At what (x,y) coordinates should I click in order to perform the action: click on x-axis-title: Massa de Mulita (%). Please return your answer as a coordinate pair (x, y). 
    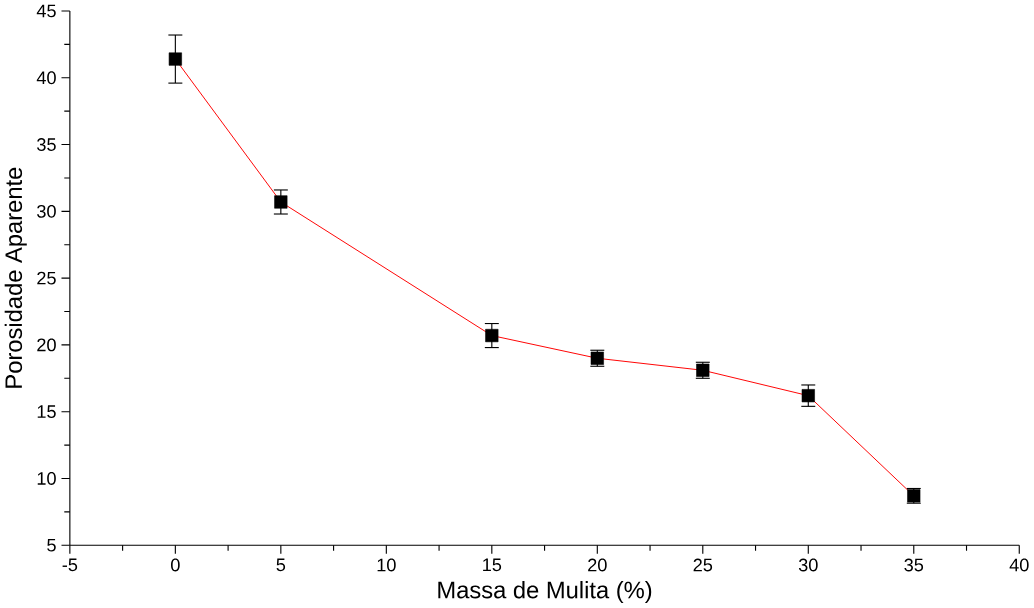
    Looking at the image, I should click on (545, 592).